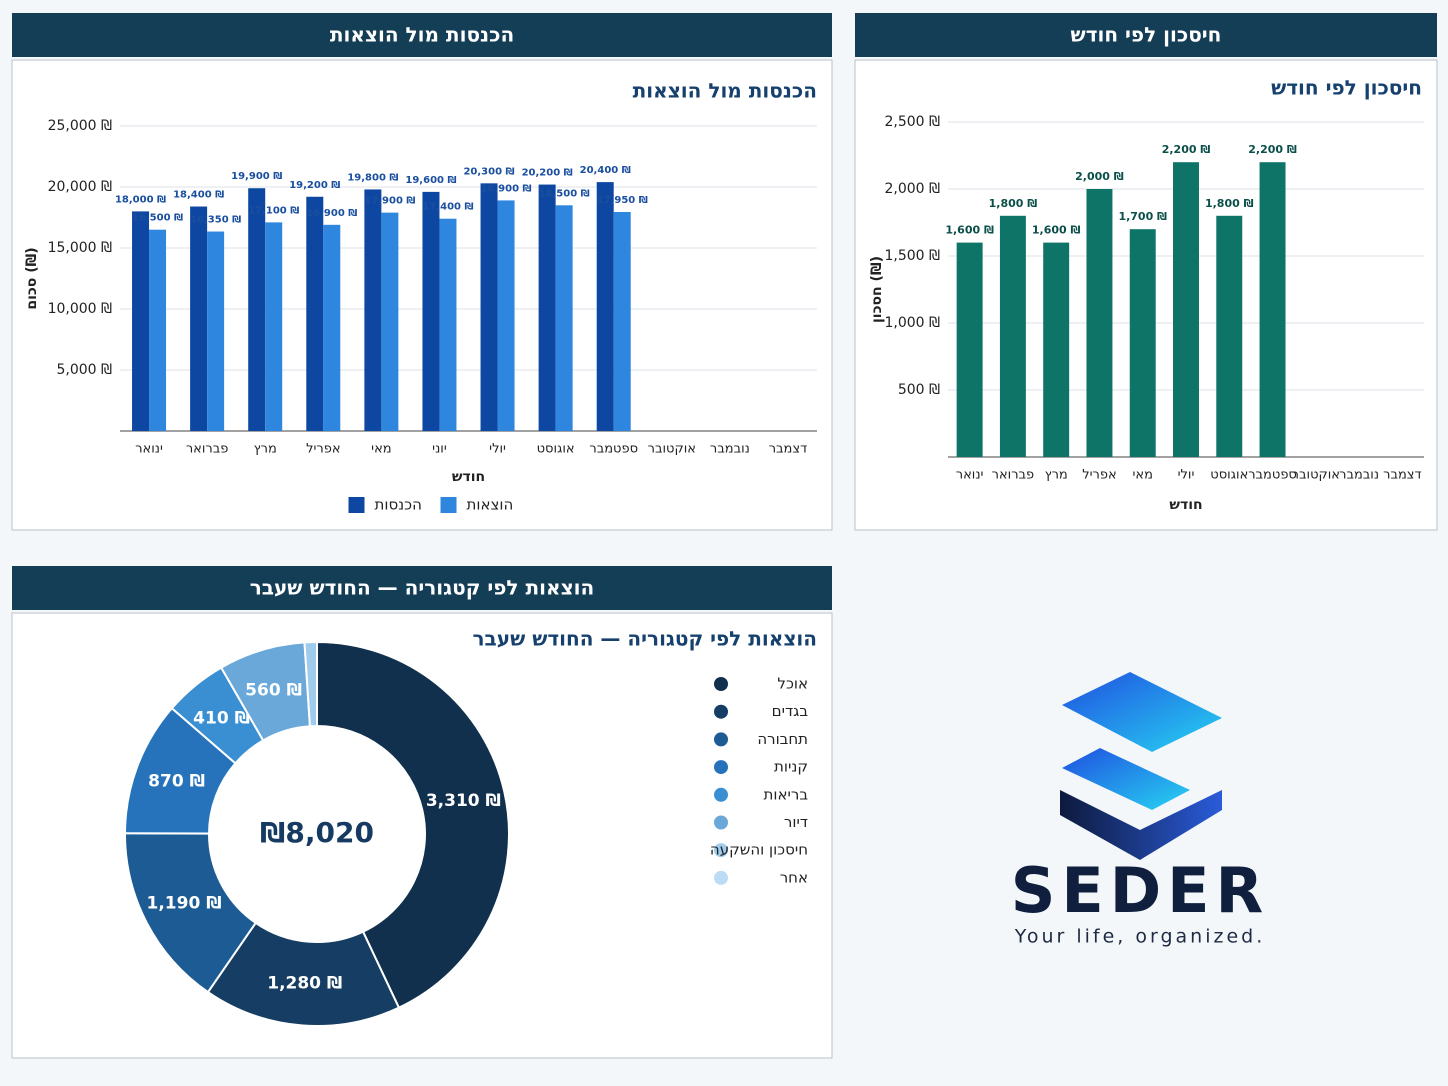 The width and height of the screenshot is (1448, 1086). I want to click on chart-title: הוצאות לפי קטגוריה — החודש שעבר, so click(645, 639).